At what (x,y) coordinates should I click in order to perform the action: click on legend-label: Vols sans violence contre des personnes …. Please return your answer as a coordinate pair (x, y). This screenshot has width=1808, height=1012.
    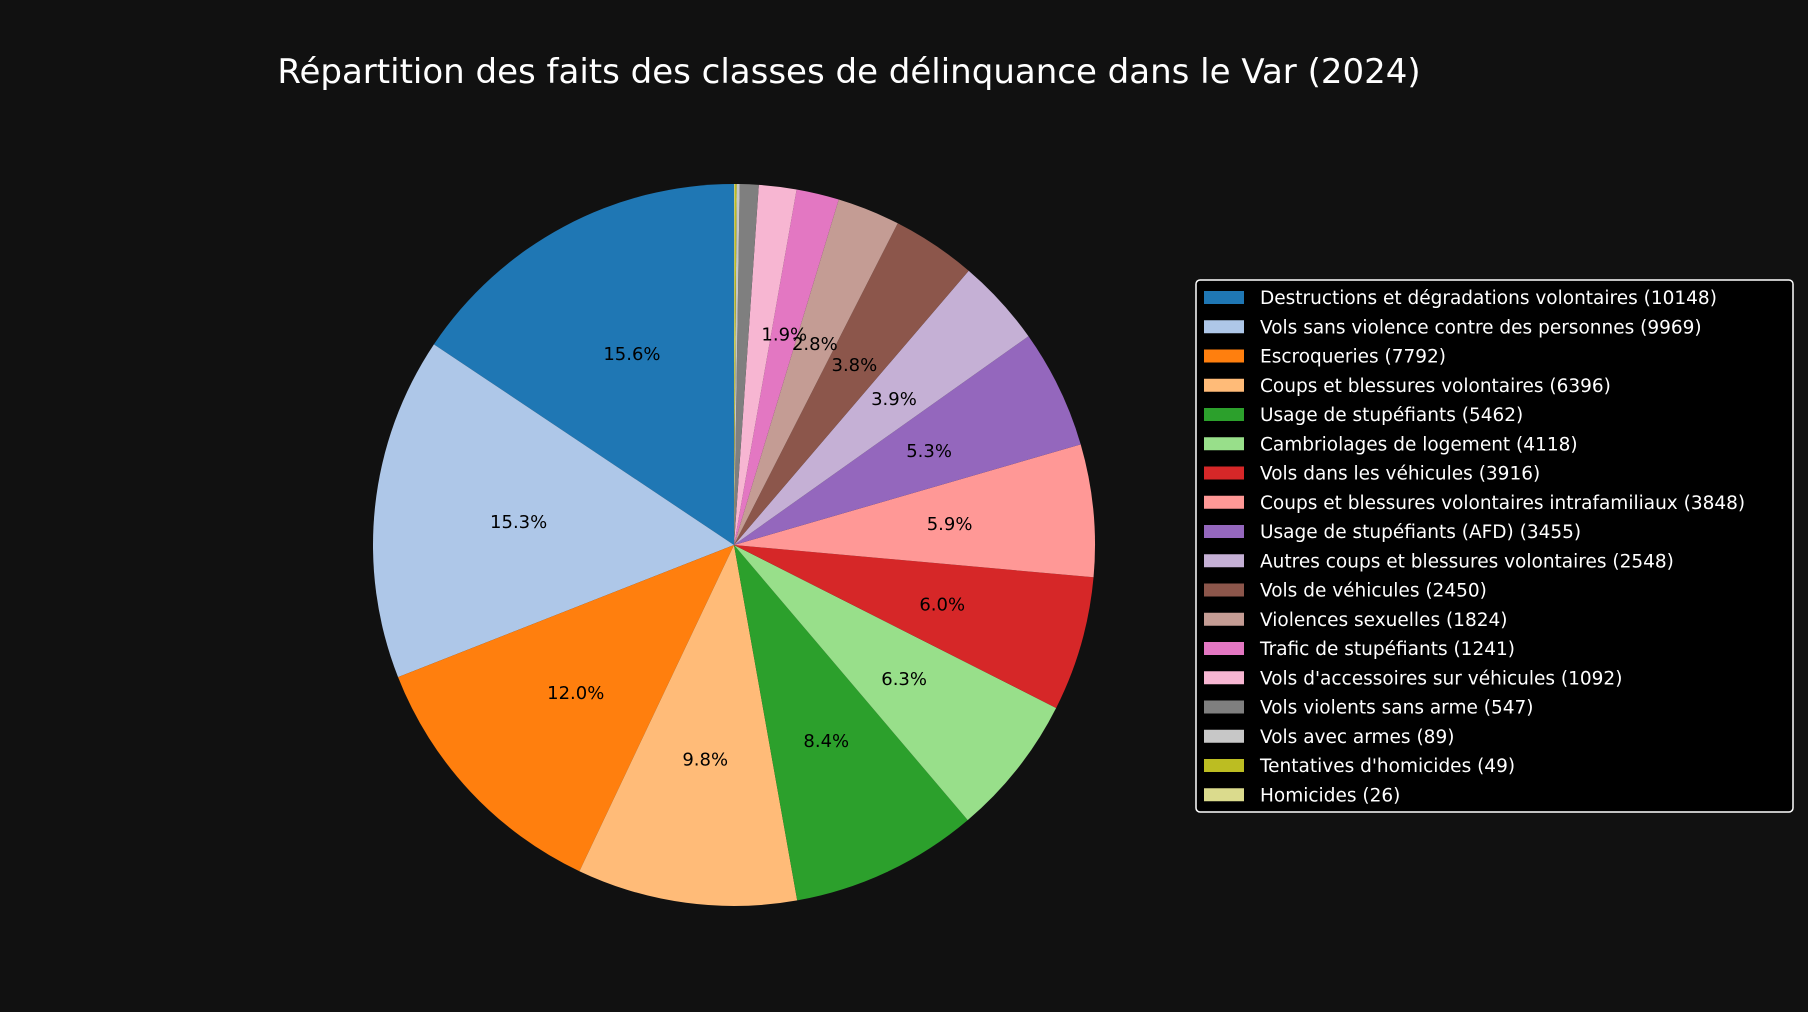
    Looking at the image, I should click on (1481, 327).